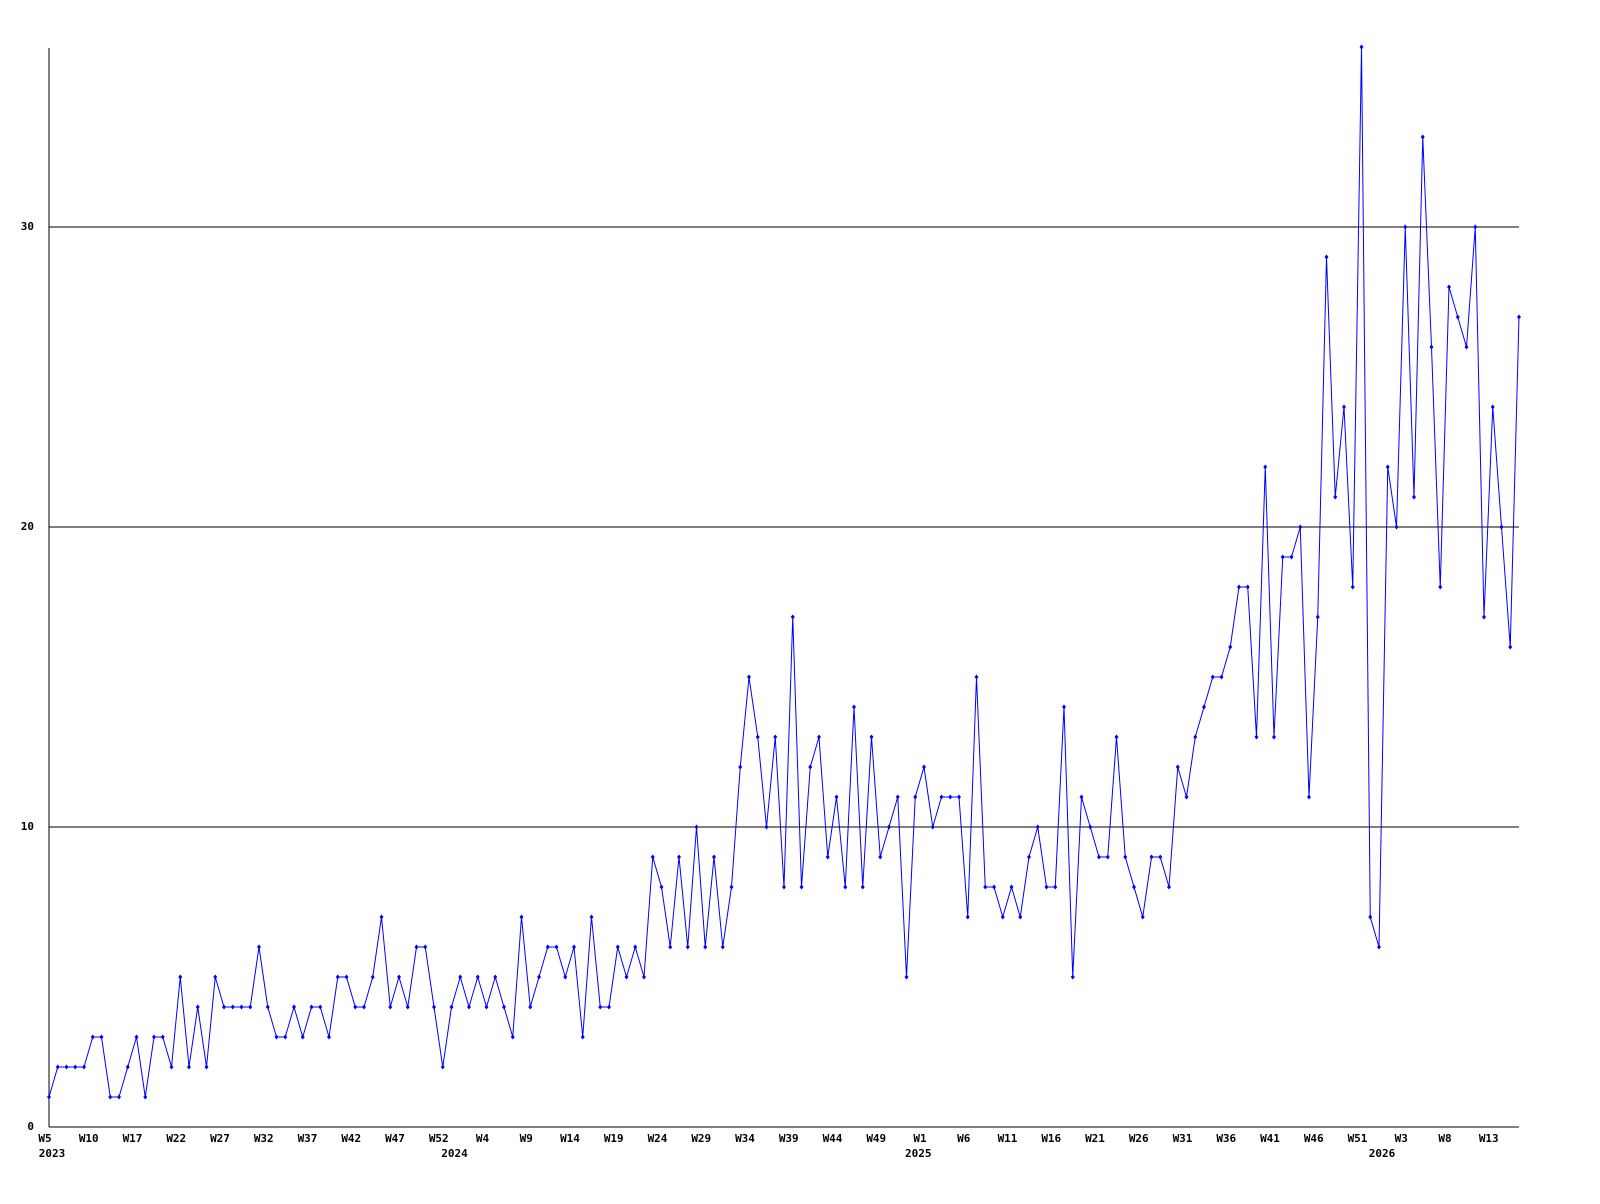  I want to click on x-tick-label: W16, so click(1051, 1138).